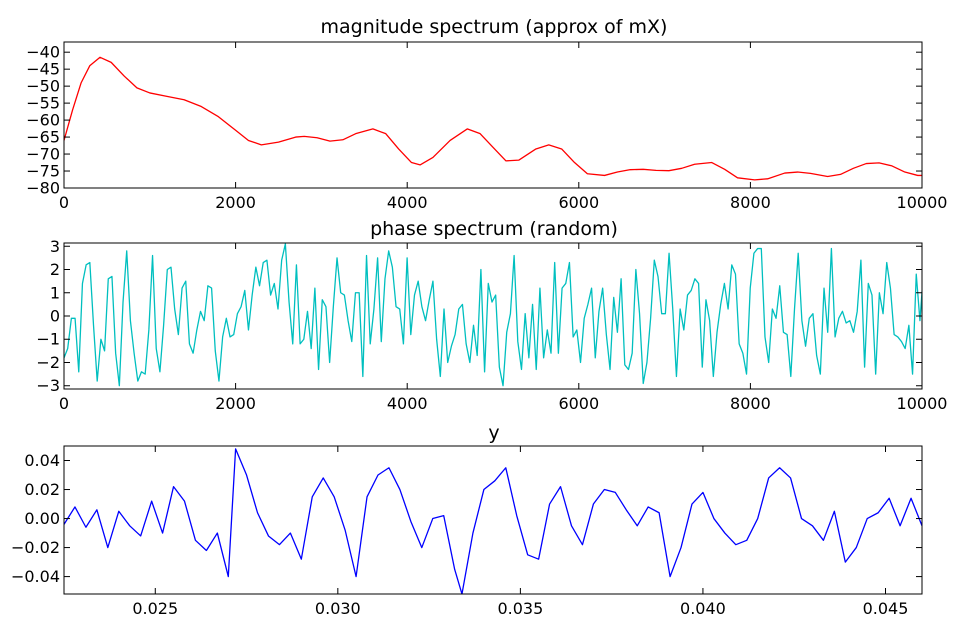 The width and height of the screenshot is (971, 642). What do you see at coordinates (43, 69) in the screenshot?
I see `magnitude-y-tick-label: −45` at bounding box center [43, 69].